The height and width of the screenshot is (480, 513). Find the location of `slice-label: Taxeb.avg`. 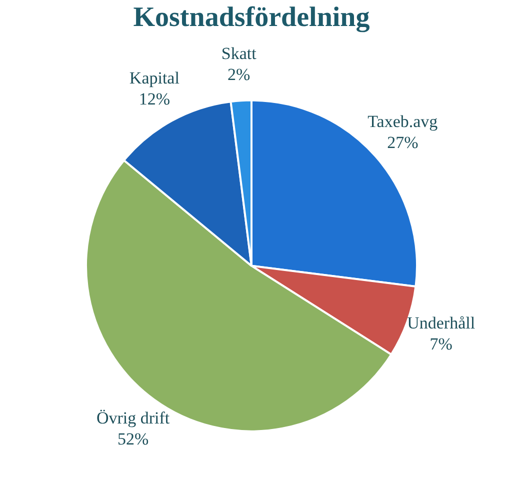

slice-label: Taxeb.avg is located at coordinates (403, 122).